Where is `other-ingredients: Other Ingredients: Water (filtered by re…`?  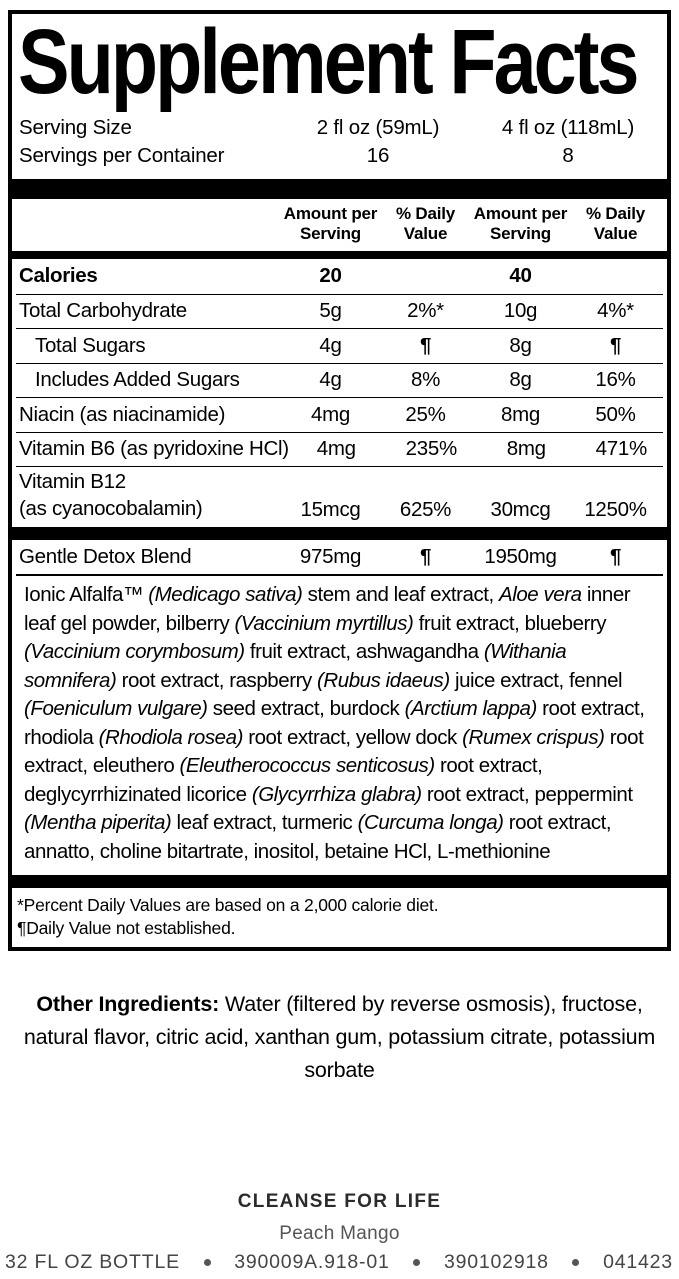
other-ingredients: Other Ingredients: Water (filtered by re… is located at coordinates (339, 1037).